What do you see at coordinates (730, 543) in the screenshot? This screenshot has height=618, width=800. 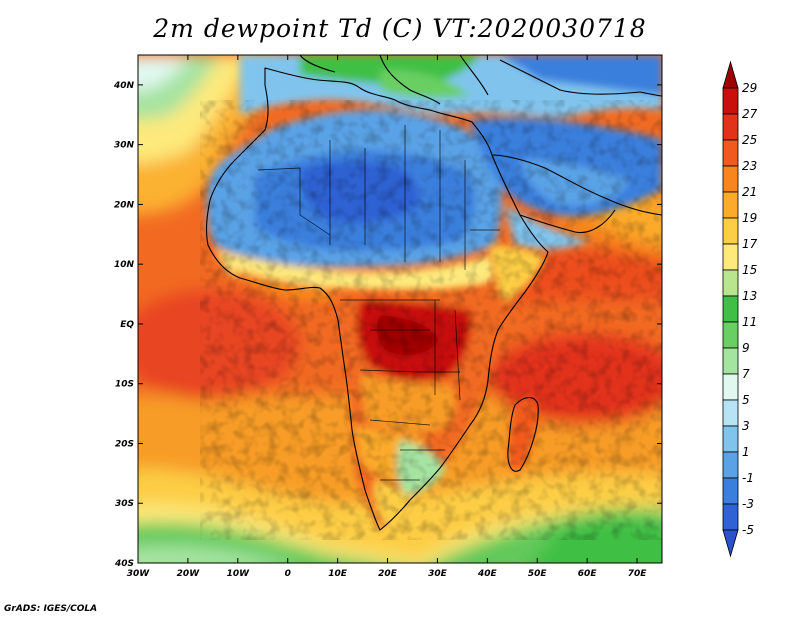 I see `colorbar-arrow-bottom` at bounding box center [730, 543].